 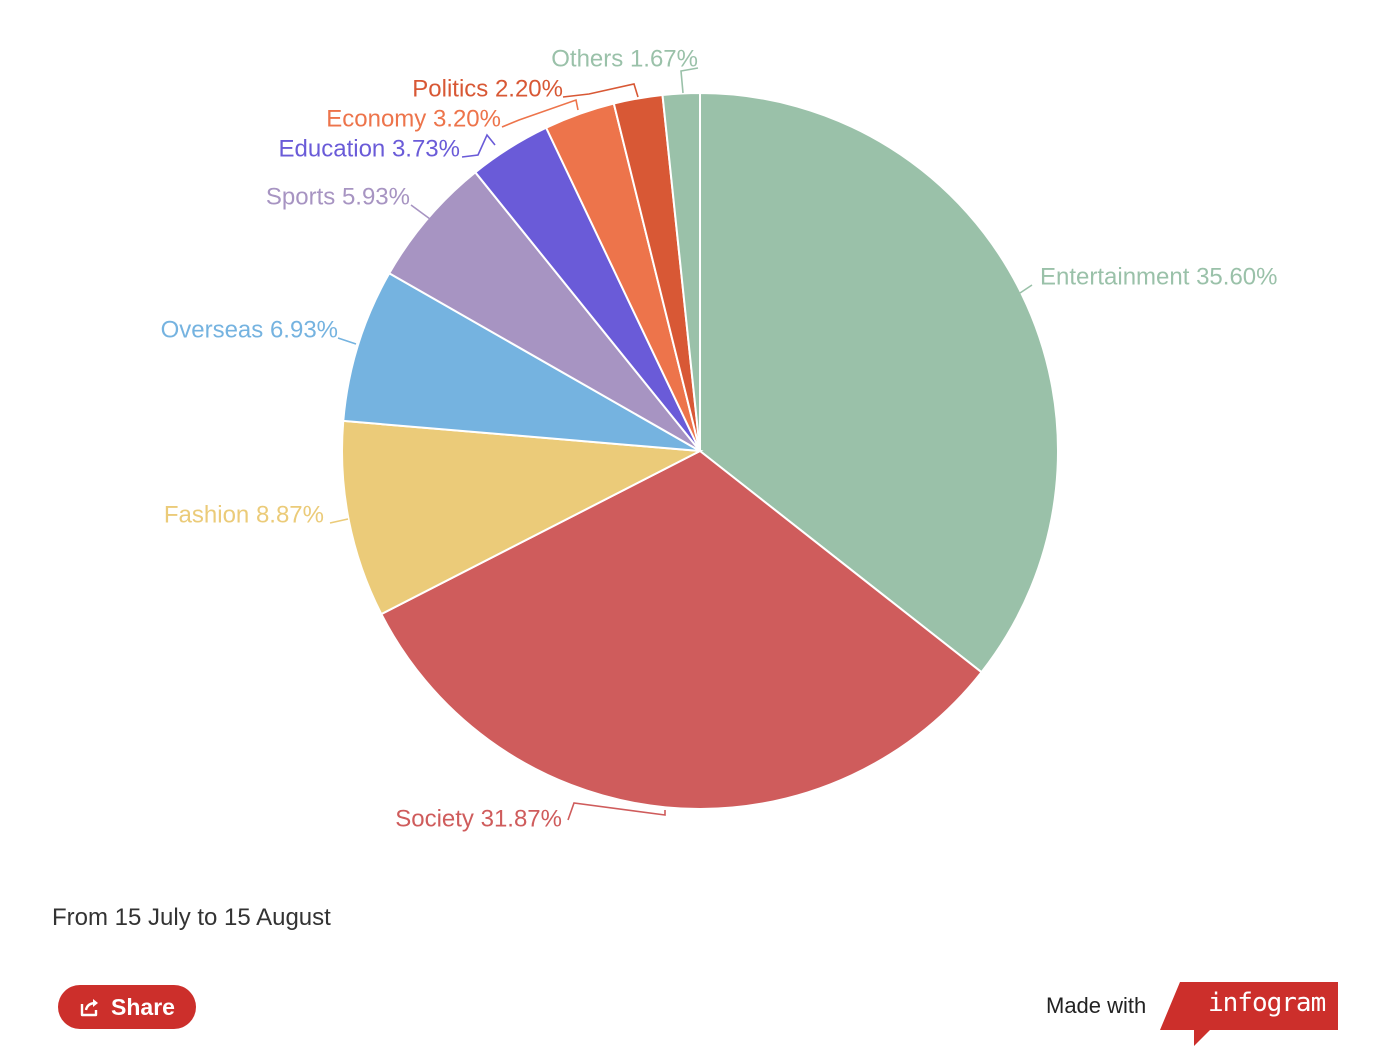 What do you see at coordinates (478, 818) in the screenshot?
I see `slice-label-society: Society 31.87%` at bounding box center [478, 818].